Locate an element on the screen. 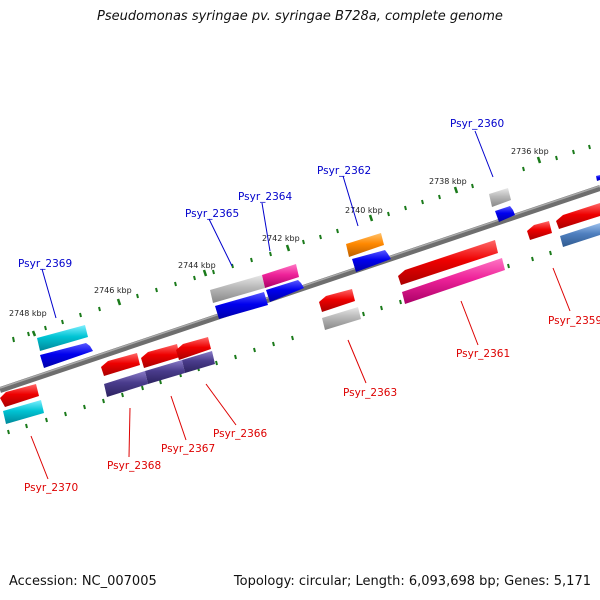 This screenshot has height=600, width=600. gene-label: Psyr_2369 is located at coordinates (45, 264).